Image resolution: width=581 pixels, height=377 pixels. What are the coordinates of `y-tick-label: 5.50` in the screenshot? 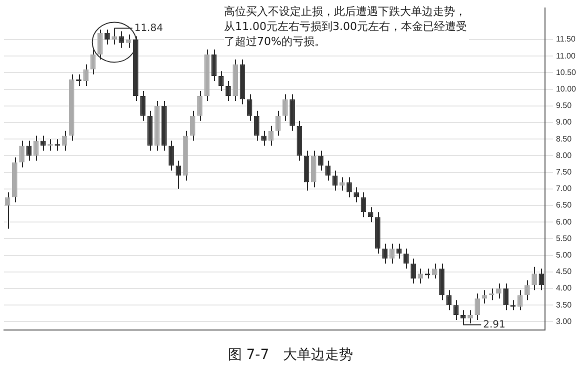 It's located at (564, 238).